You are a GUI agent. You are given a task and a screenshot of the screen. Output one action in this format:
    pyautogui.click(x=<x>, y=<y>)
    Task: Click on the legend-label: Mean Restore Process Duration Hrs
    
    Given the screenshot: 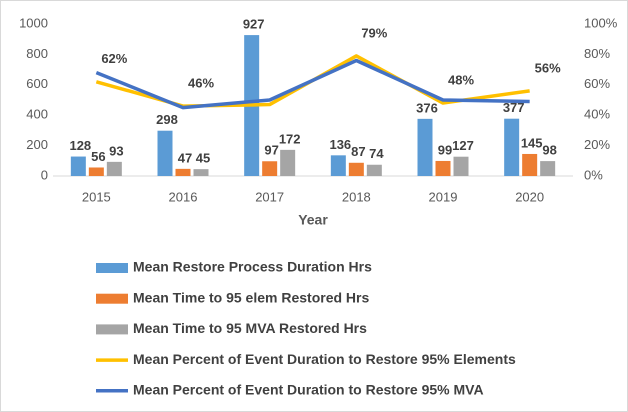 What is the action you would take?
    pyautogui.click(x=252, y=267)
    